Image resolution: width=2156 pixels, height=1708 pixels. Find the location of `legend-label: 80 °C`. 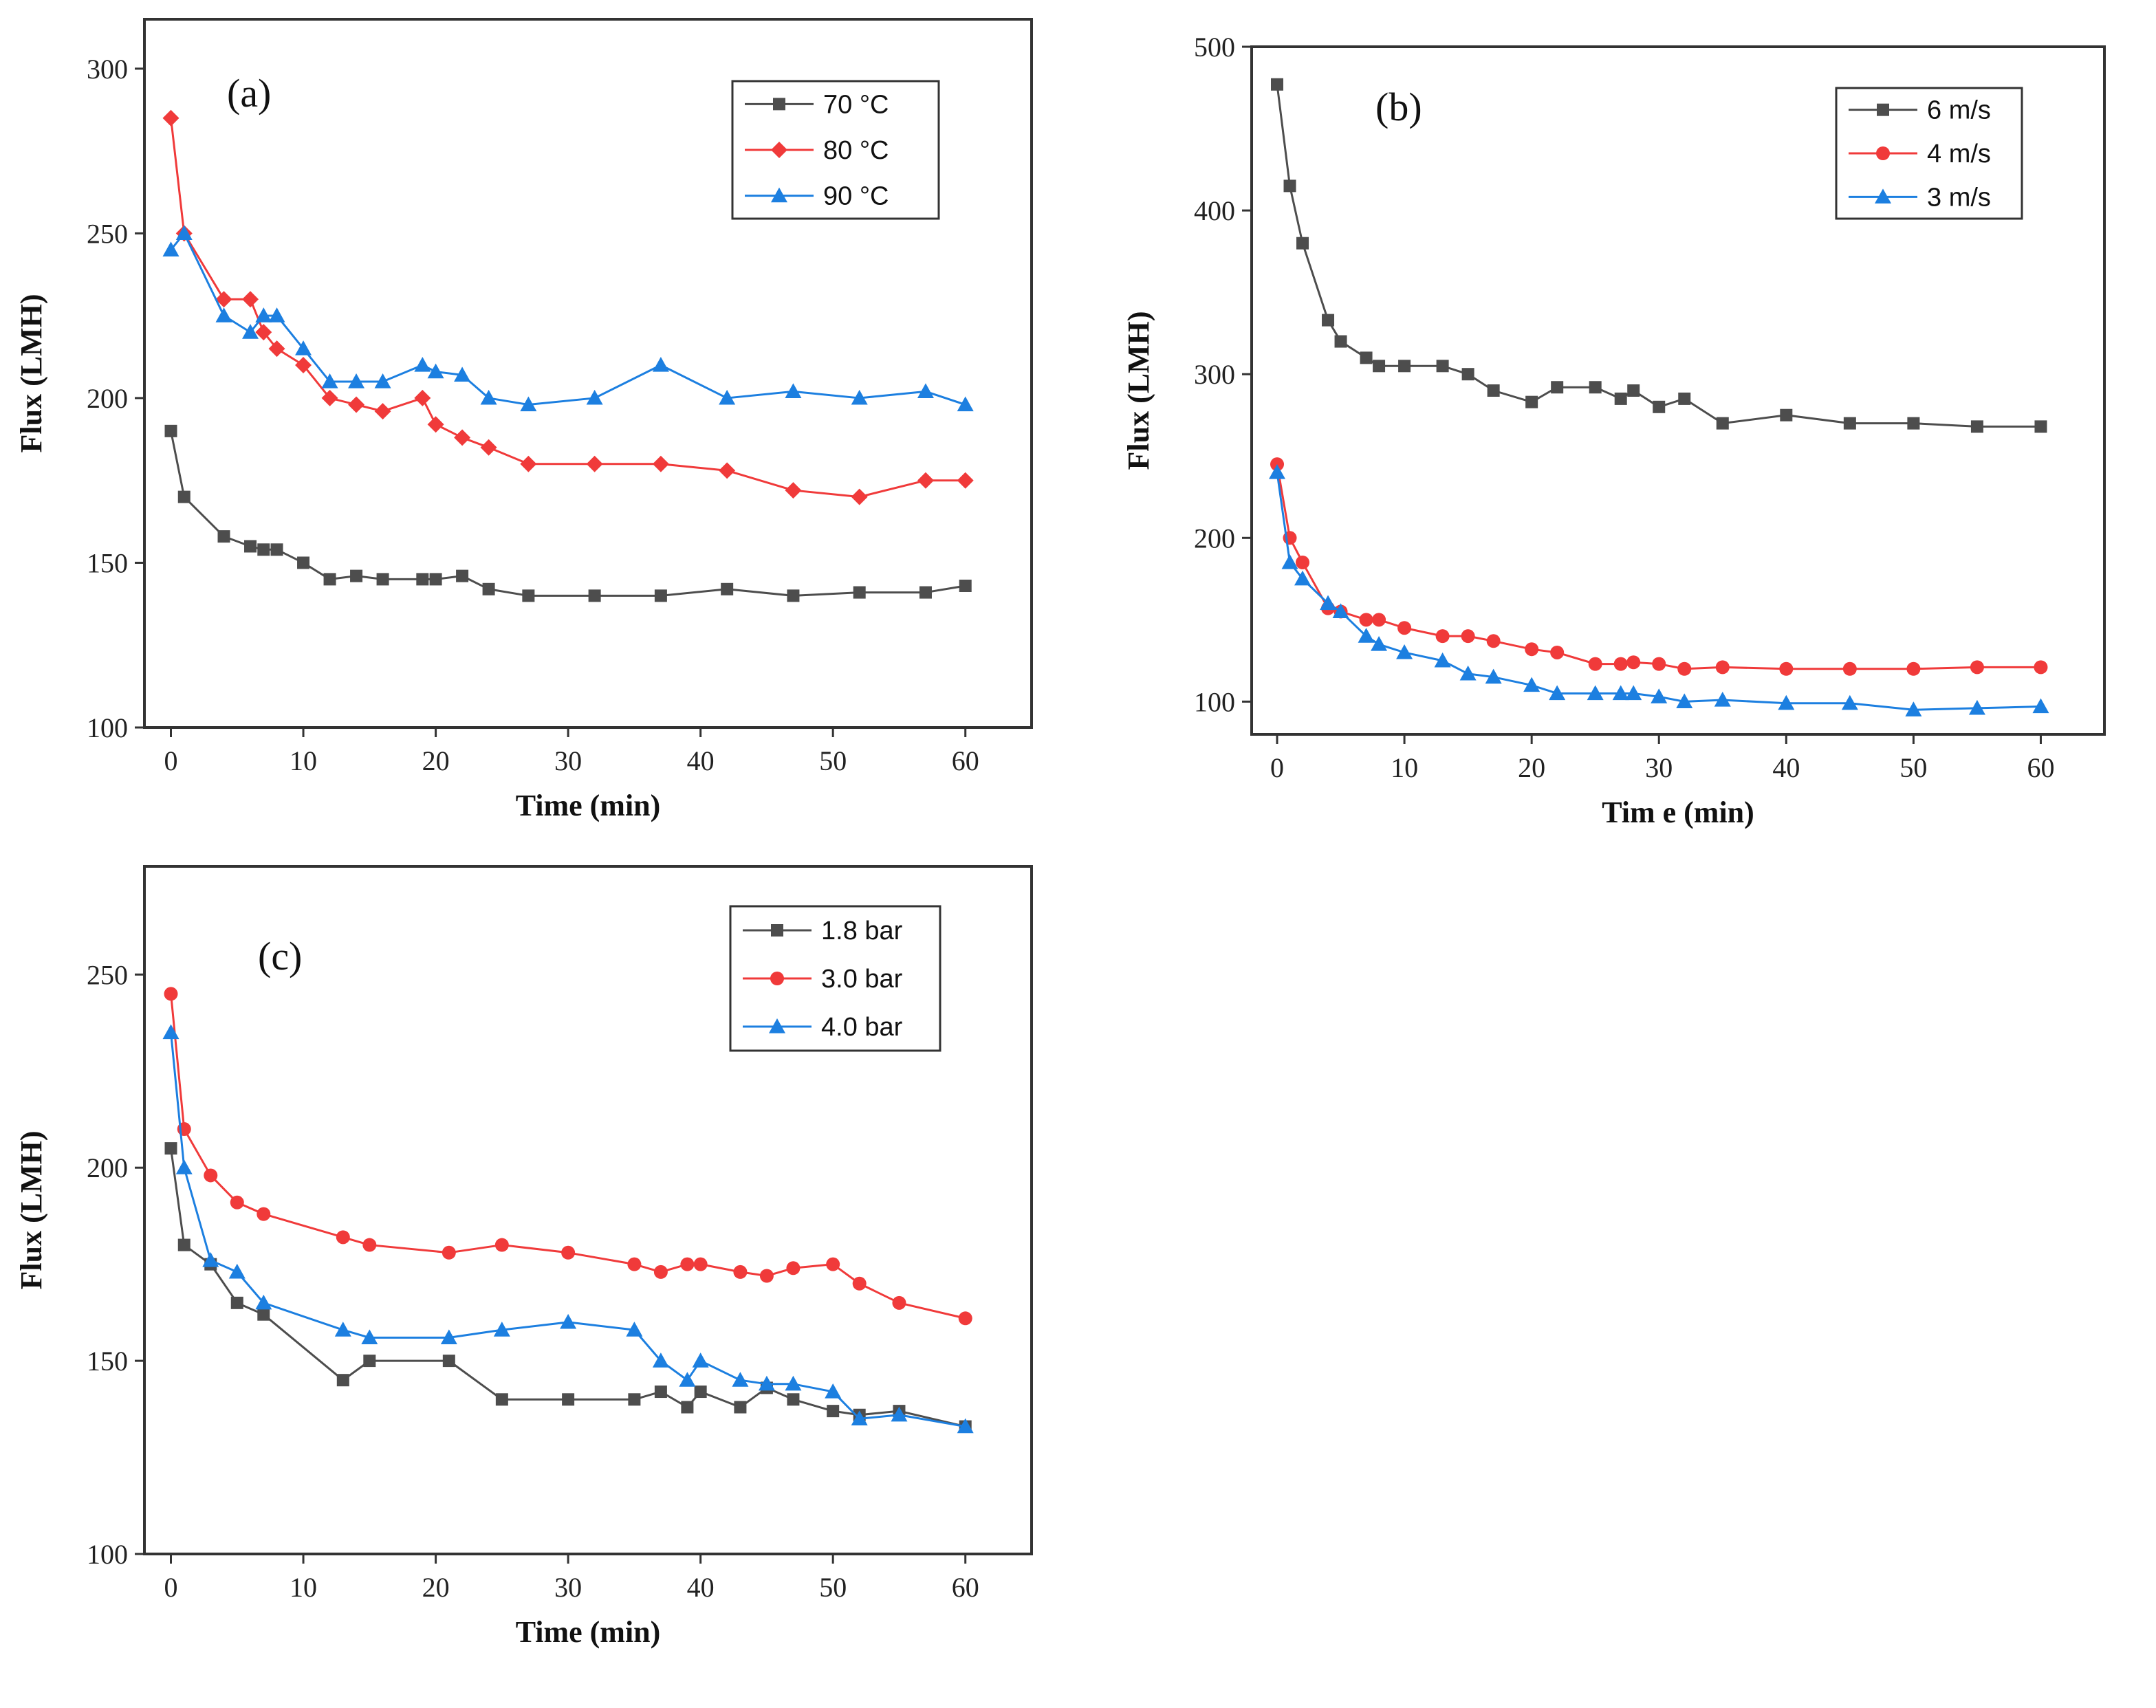

legend-label: 80 °C is located at coordinates (856, 150).